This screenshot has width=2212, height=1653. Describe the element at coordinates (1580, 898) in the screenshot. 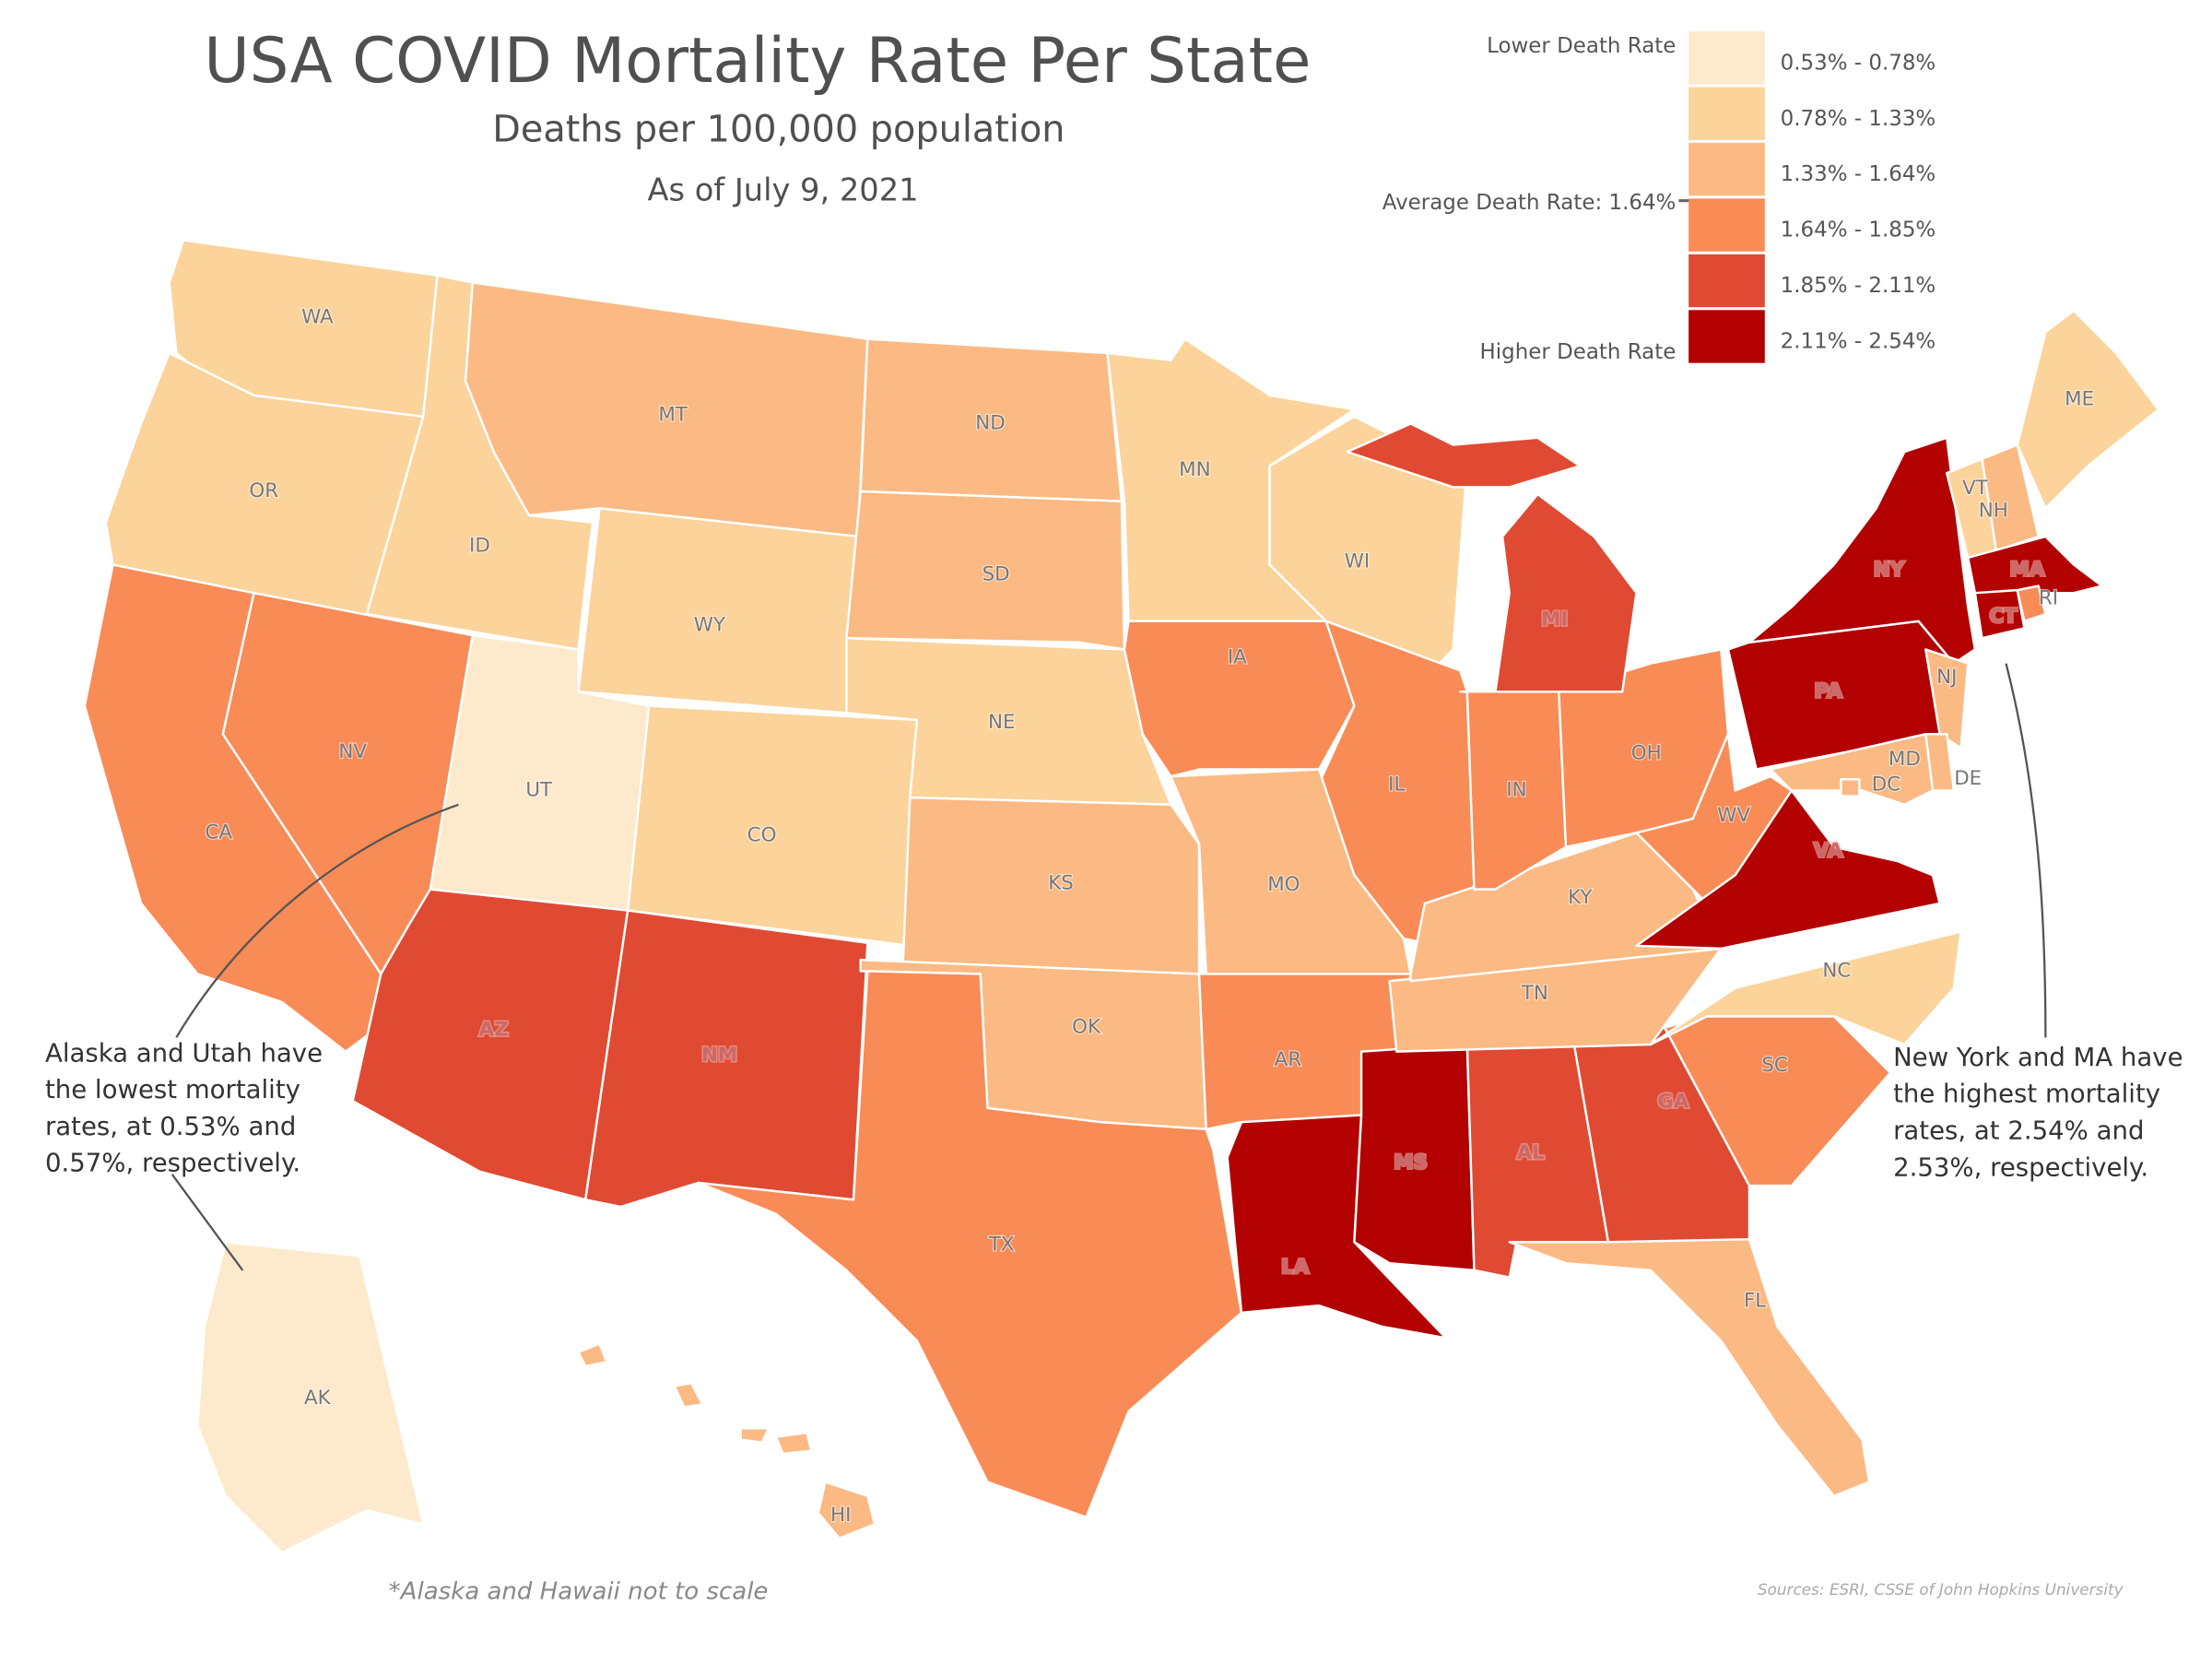

I see `state-label-ky: KY` at that location.